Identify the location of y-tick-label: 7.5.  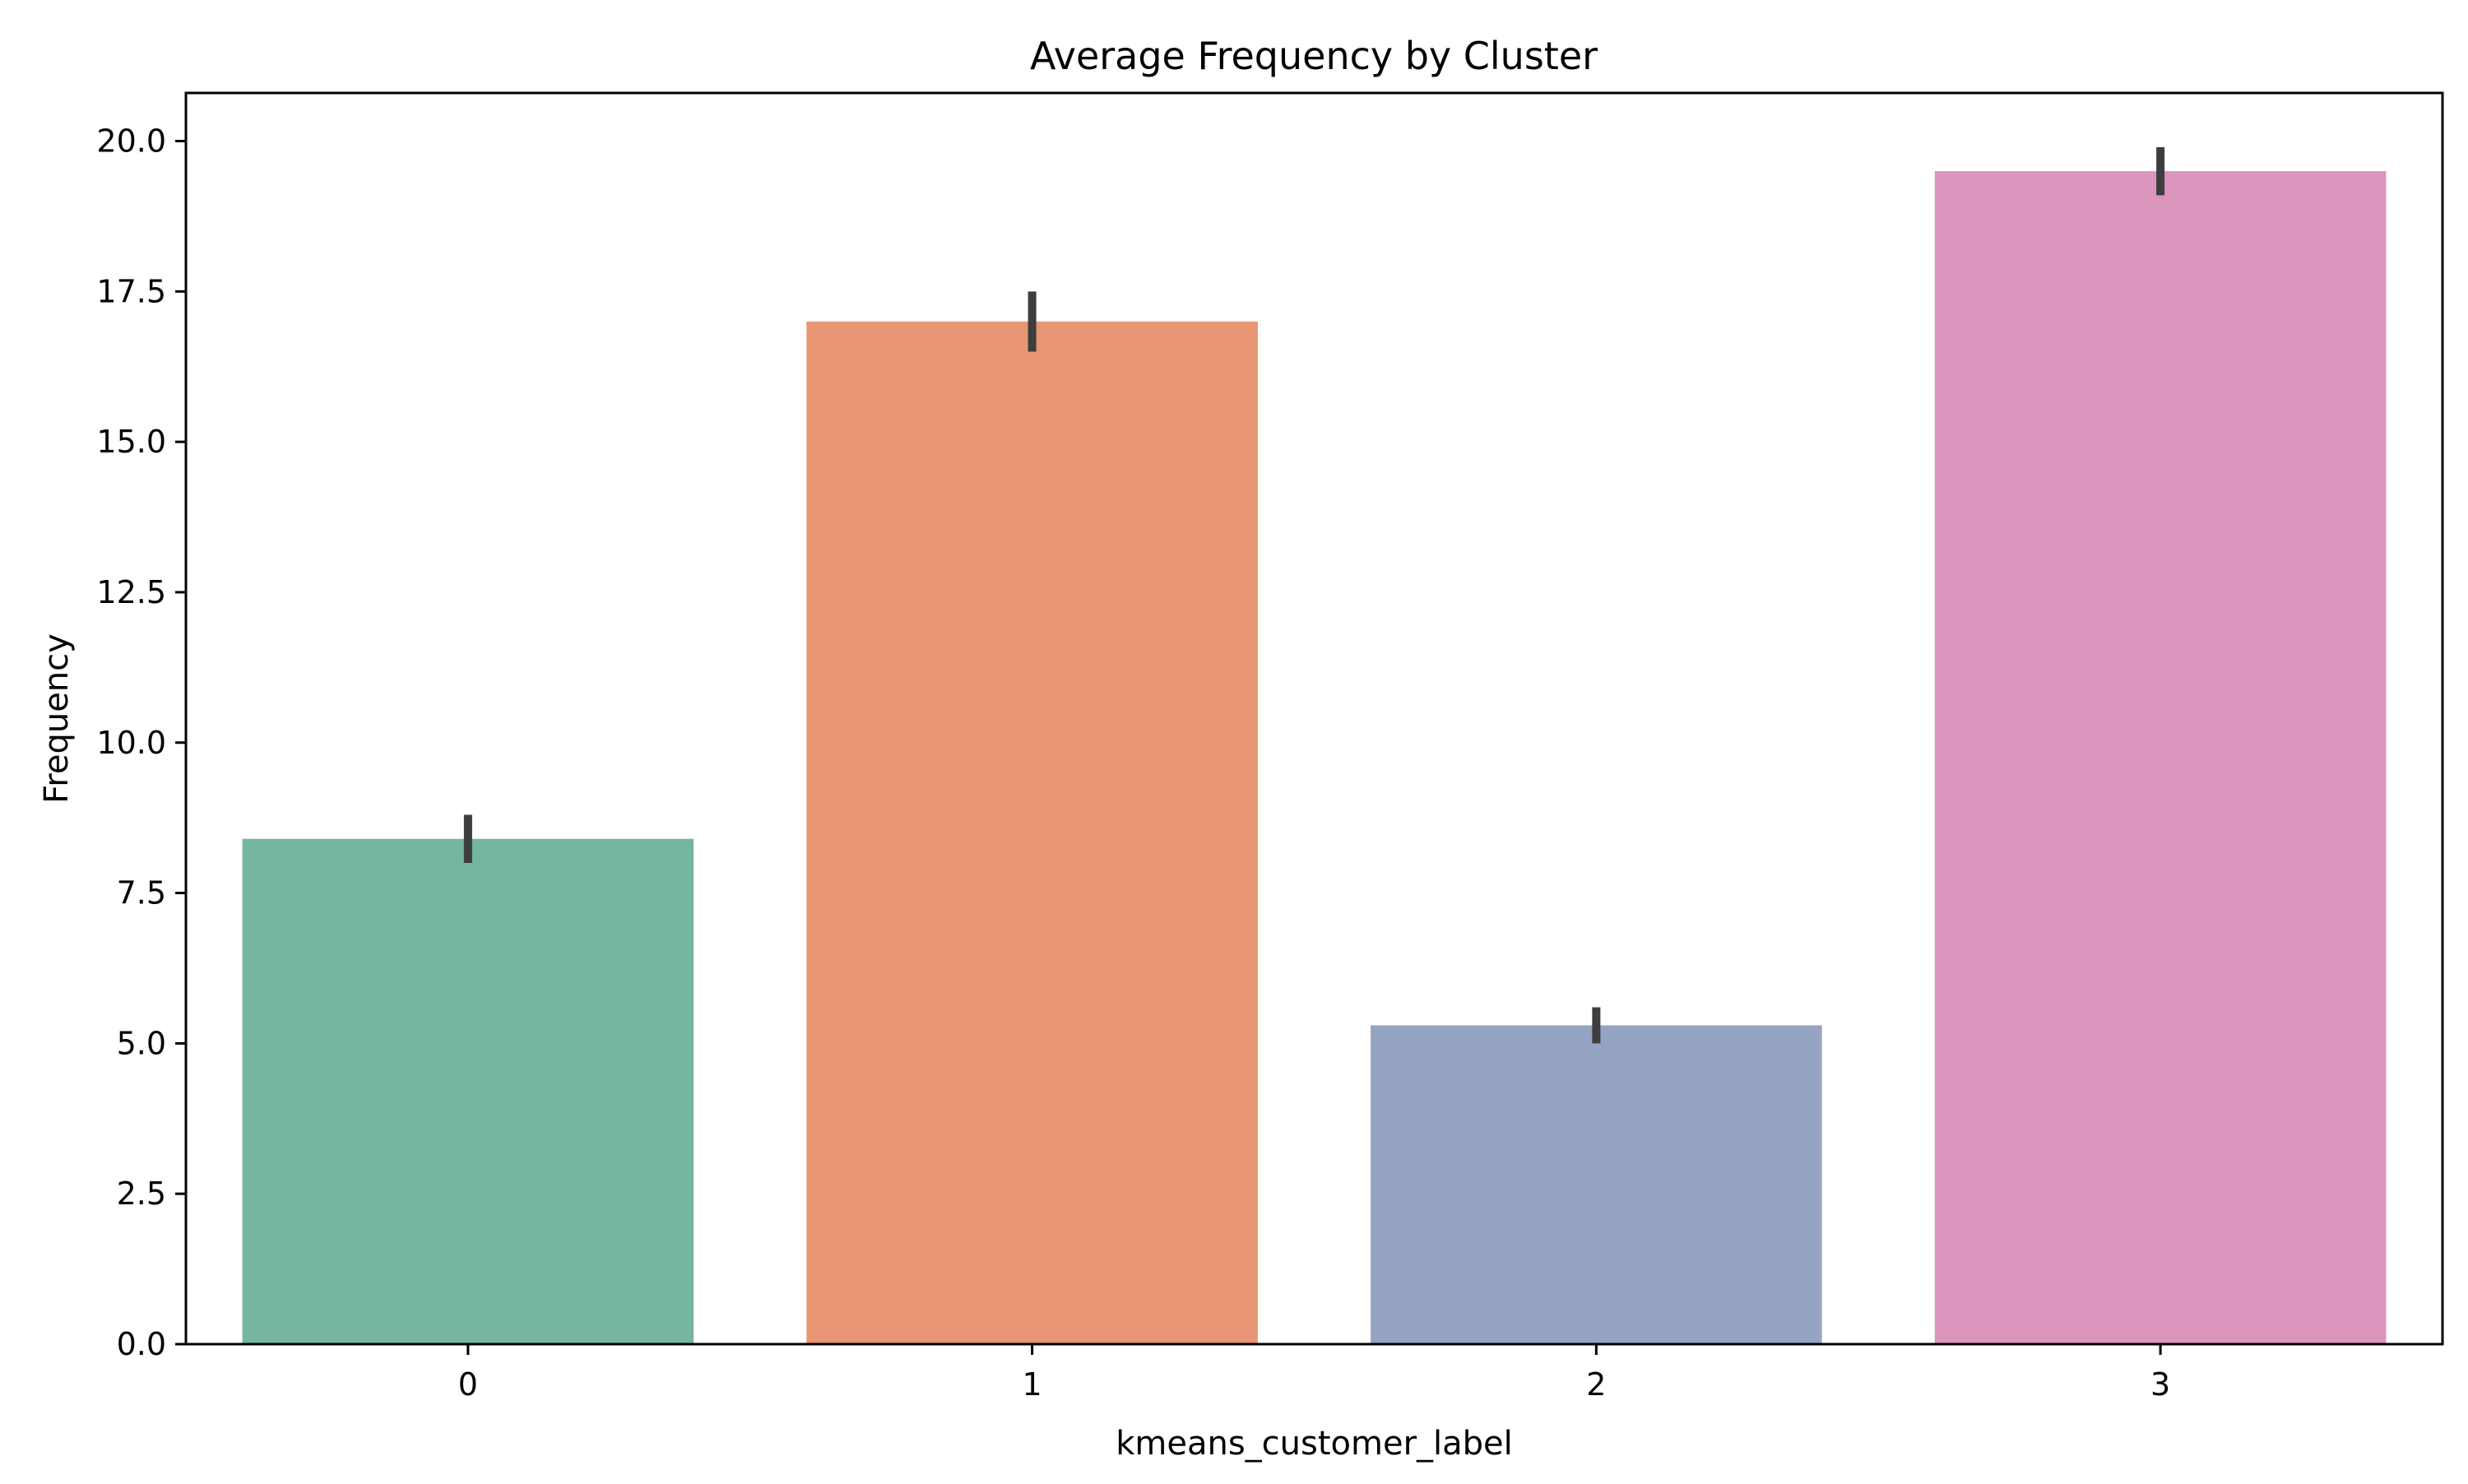
(141, 893).